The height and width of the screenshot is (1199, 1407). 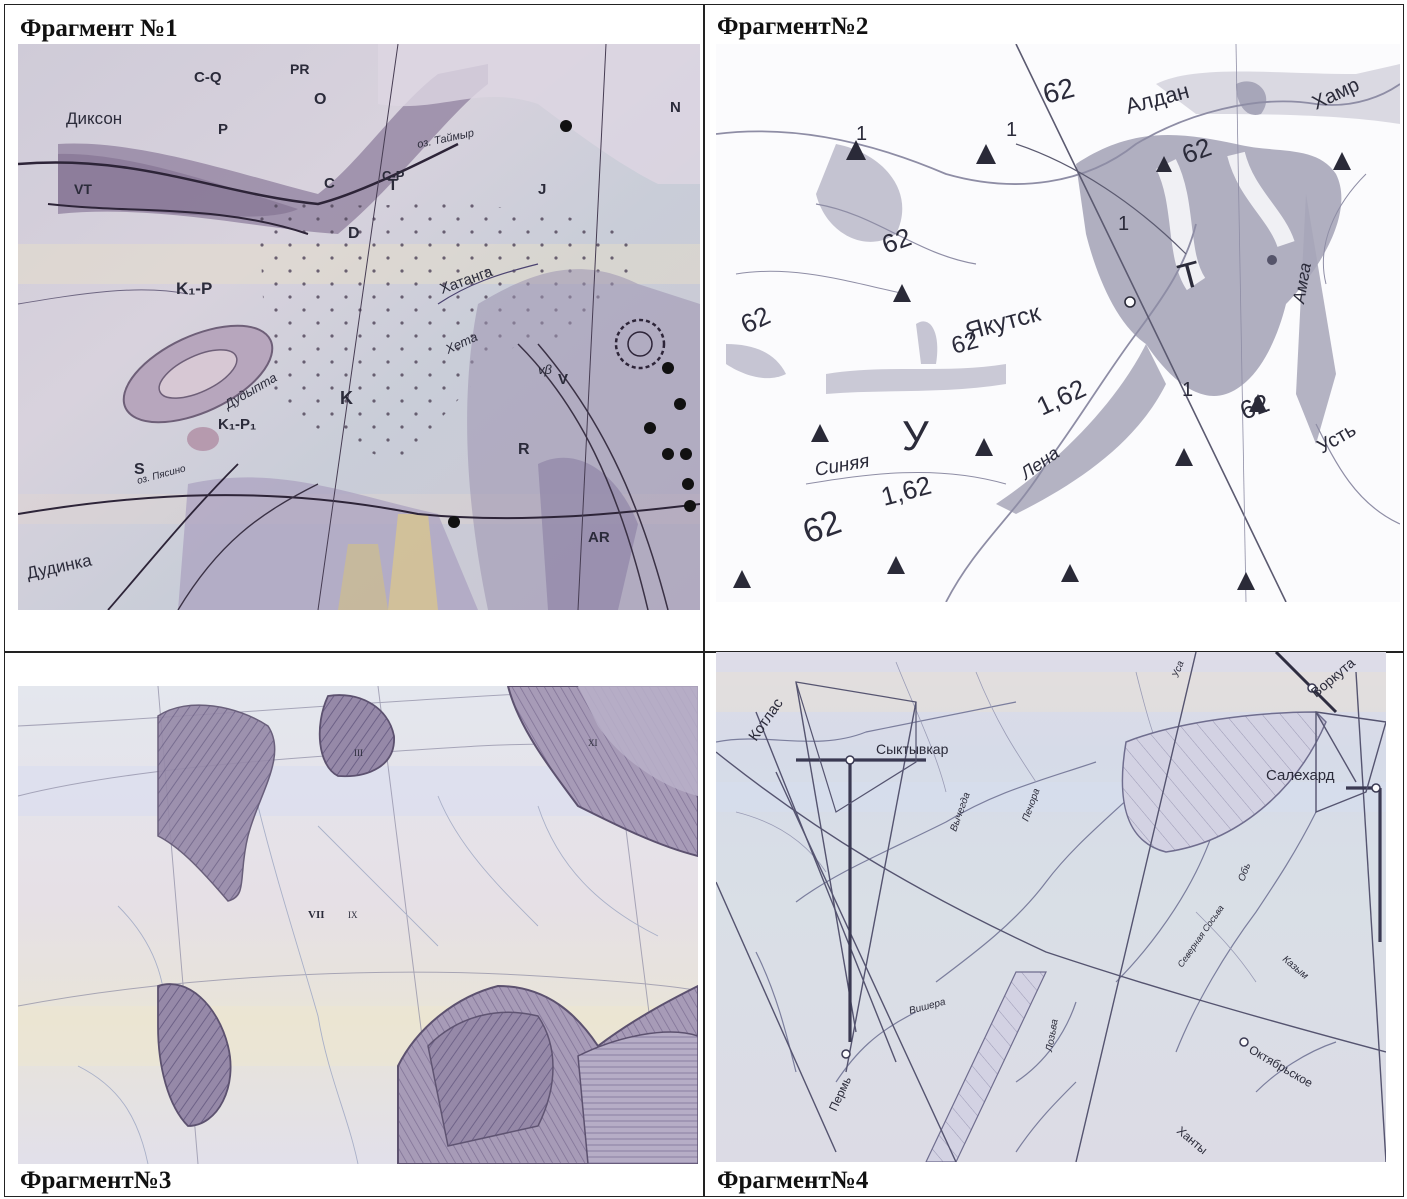 I want to click on geo-symbol: S, so click(x=139, y=469).